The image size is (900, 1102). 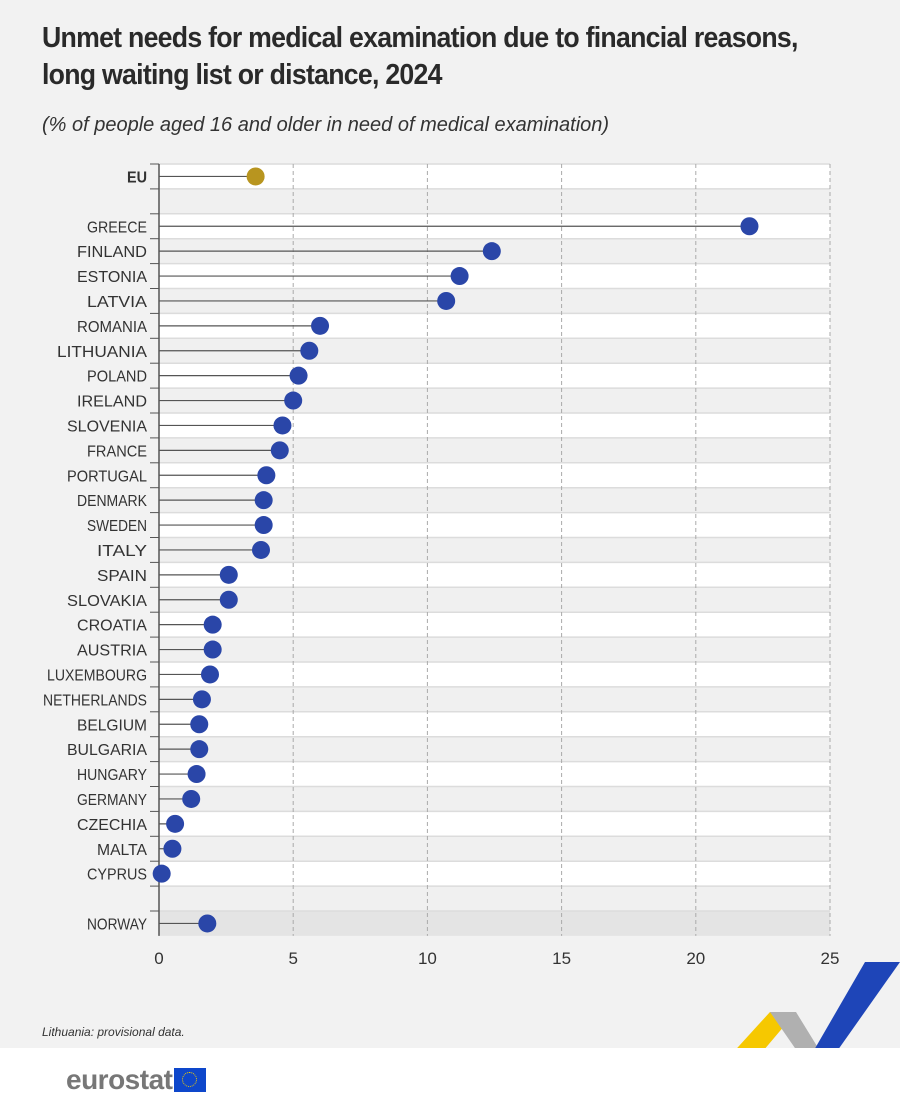 I want to click on point-belgium, so click(x=199, y=724).